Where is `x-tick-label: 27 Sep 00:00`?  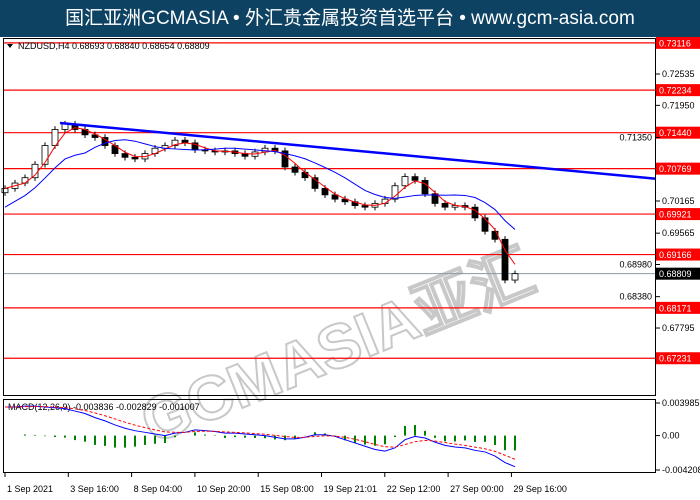
x-tick-label: 27 Sep 00:00 is located at coordinates (477, 489).